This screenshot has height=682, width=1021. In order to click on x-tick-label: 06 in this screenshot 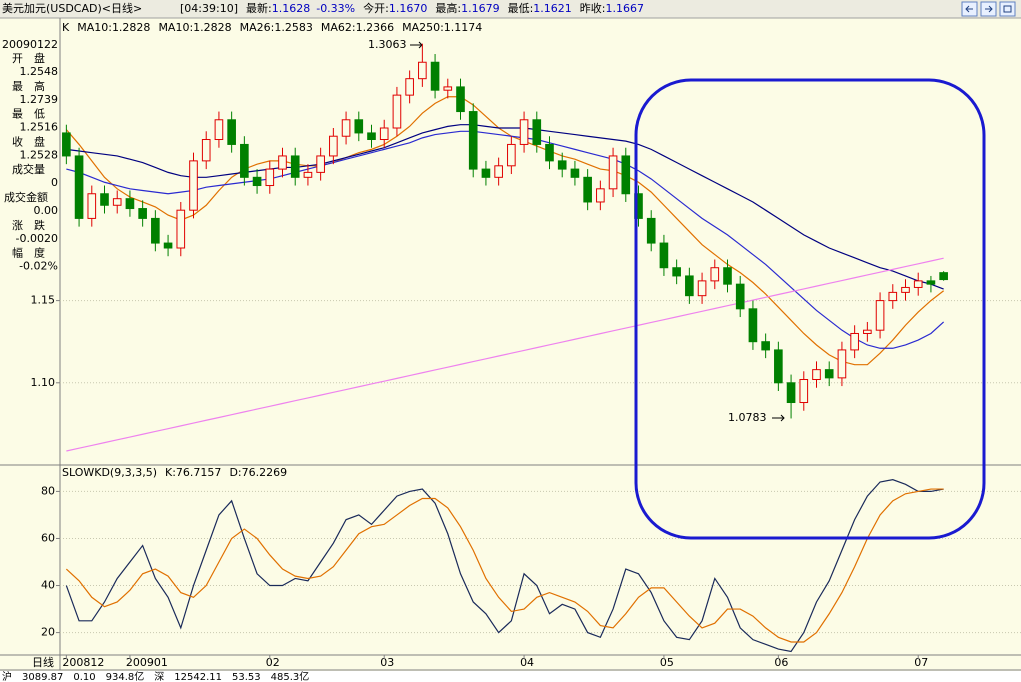, I will do `click(781, 662)`.